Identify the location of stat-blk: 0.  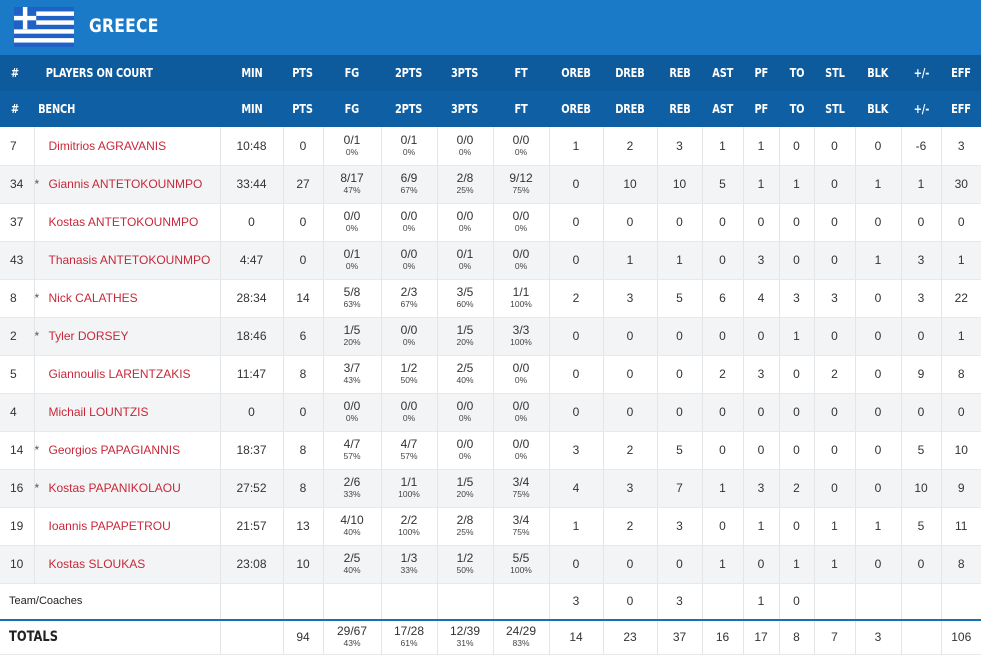
(878, 298).